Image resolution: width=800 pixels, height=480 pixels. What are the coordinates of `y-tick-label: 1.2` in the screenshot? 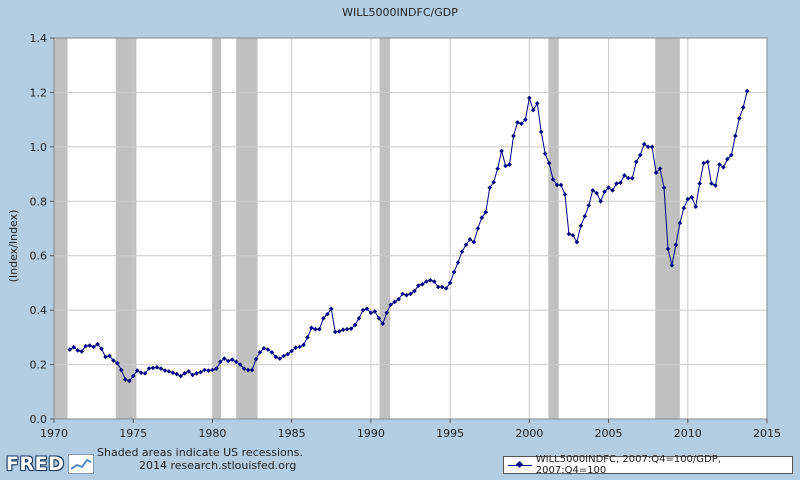 It's located at (39, 92).